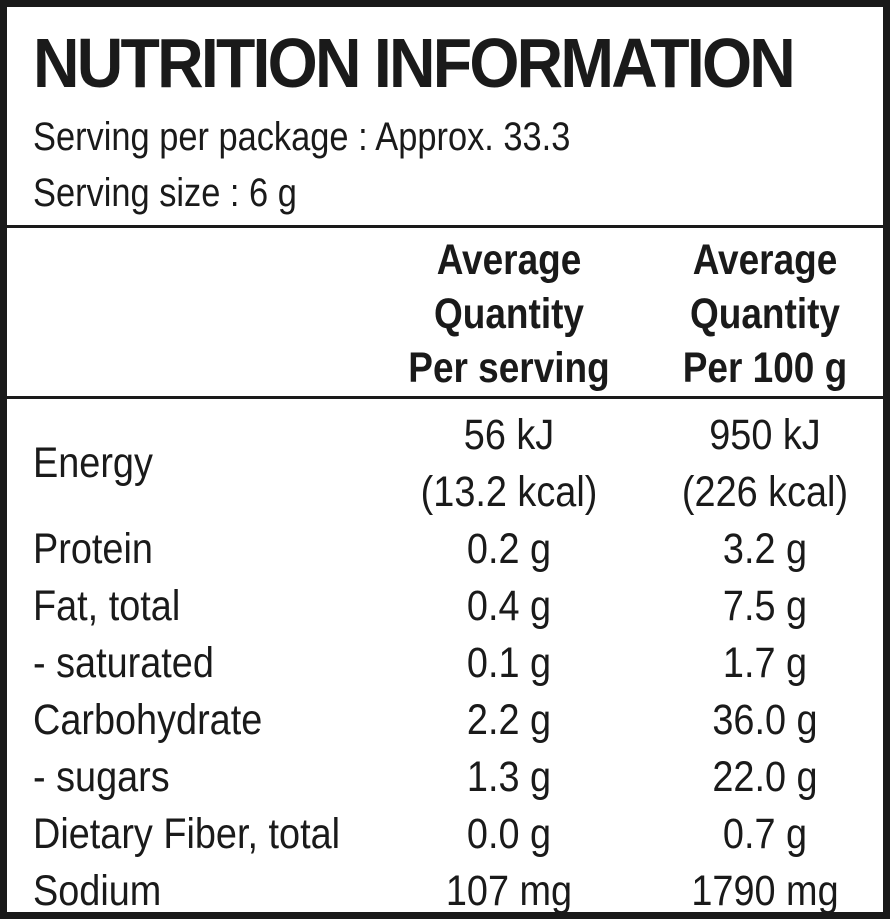 The width and height of the screenshot is (890, 920). Describe the element at coordinates (187, 834) in the screenshot. I see `nutrient-name: Dietary Fiber, total` at that location.